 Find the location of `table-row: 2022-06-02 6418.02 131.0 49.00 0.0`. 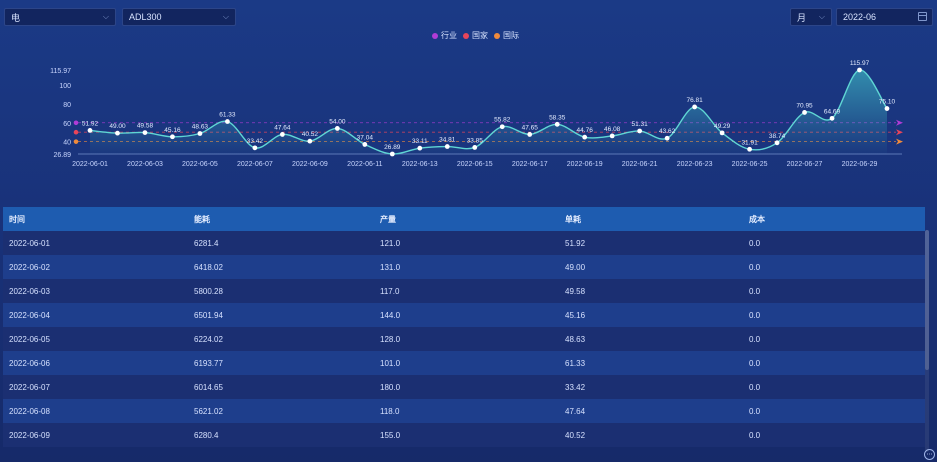

table-row: 2022-06-02 6418.02 131.0 49.00 0.0 is located at coordinates (464, 267).